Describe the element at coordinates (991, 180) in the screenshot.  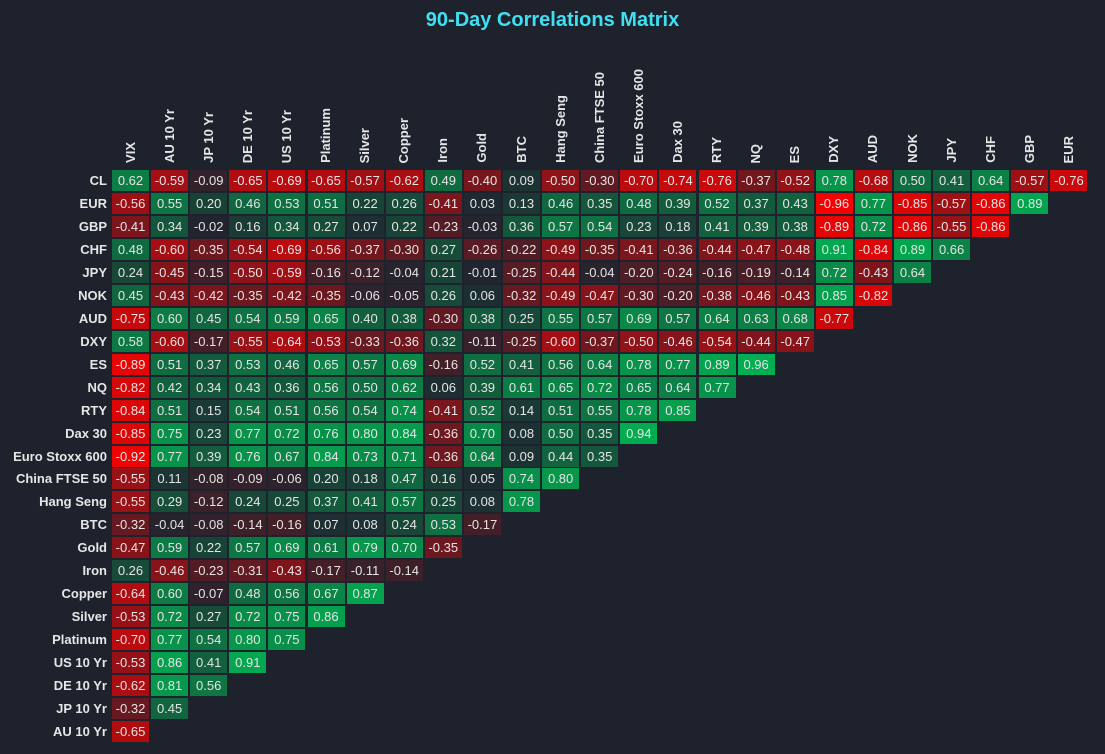
I see `heatmap-cell: 0.64` at that location.